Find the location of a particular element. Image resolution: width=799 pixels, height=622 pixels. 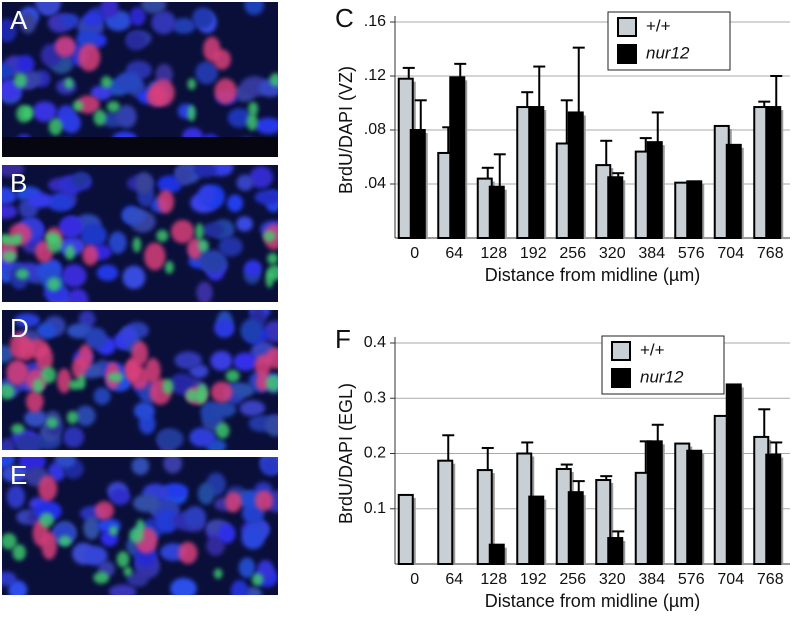

x-tick-label: 128 is located at coordinates (493, 253).